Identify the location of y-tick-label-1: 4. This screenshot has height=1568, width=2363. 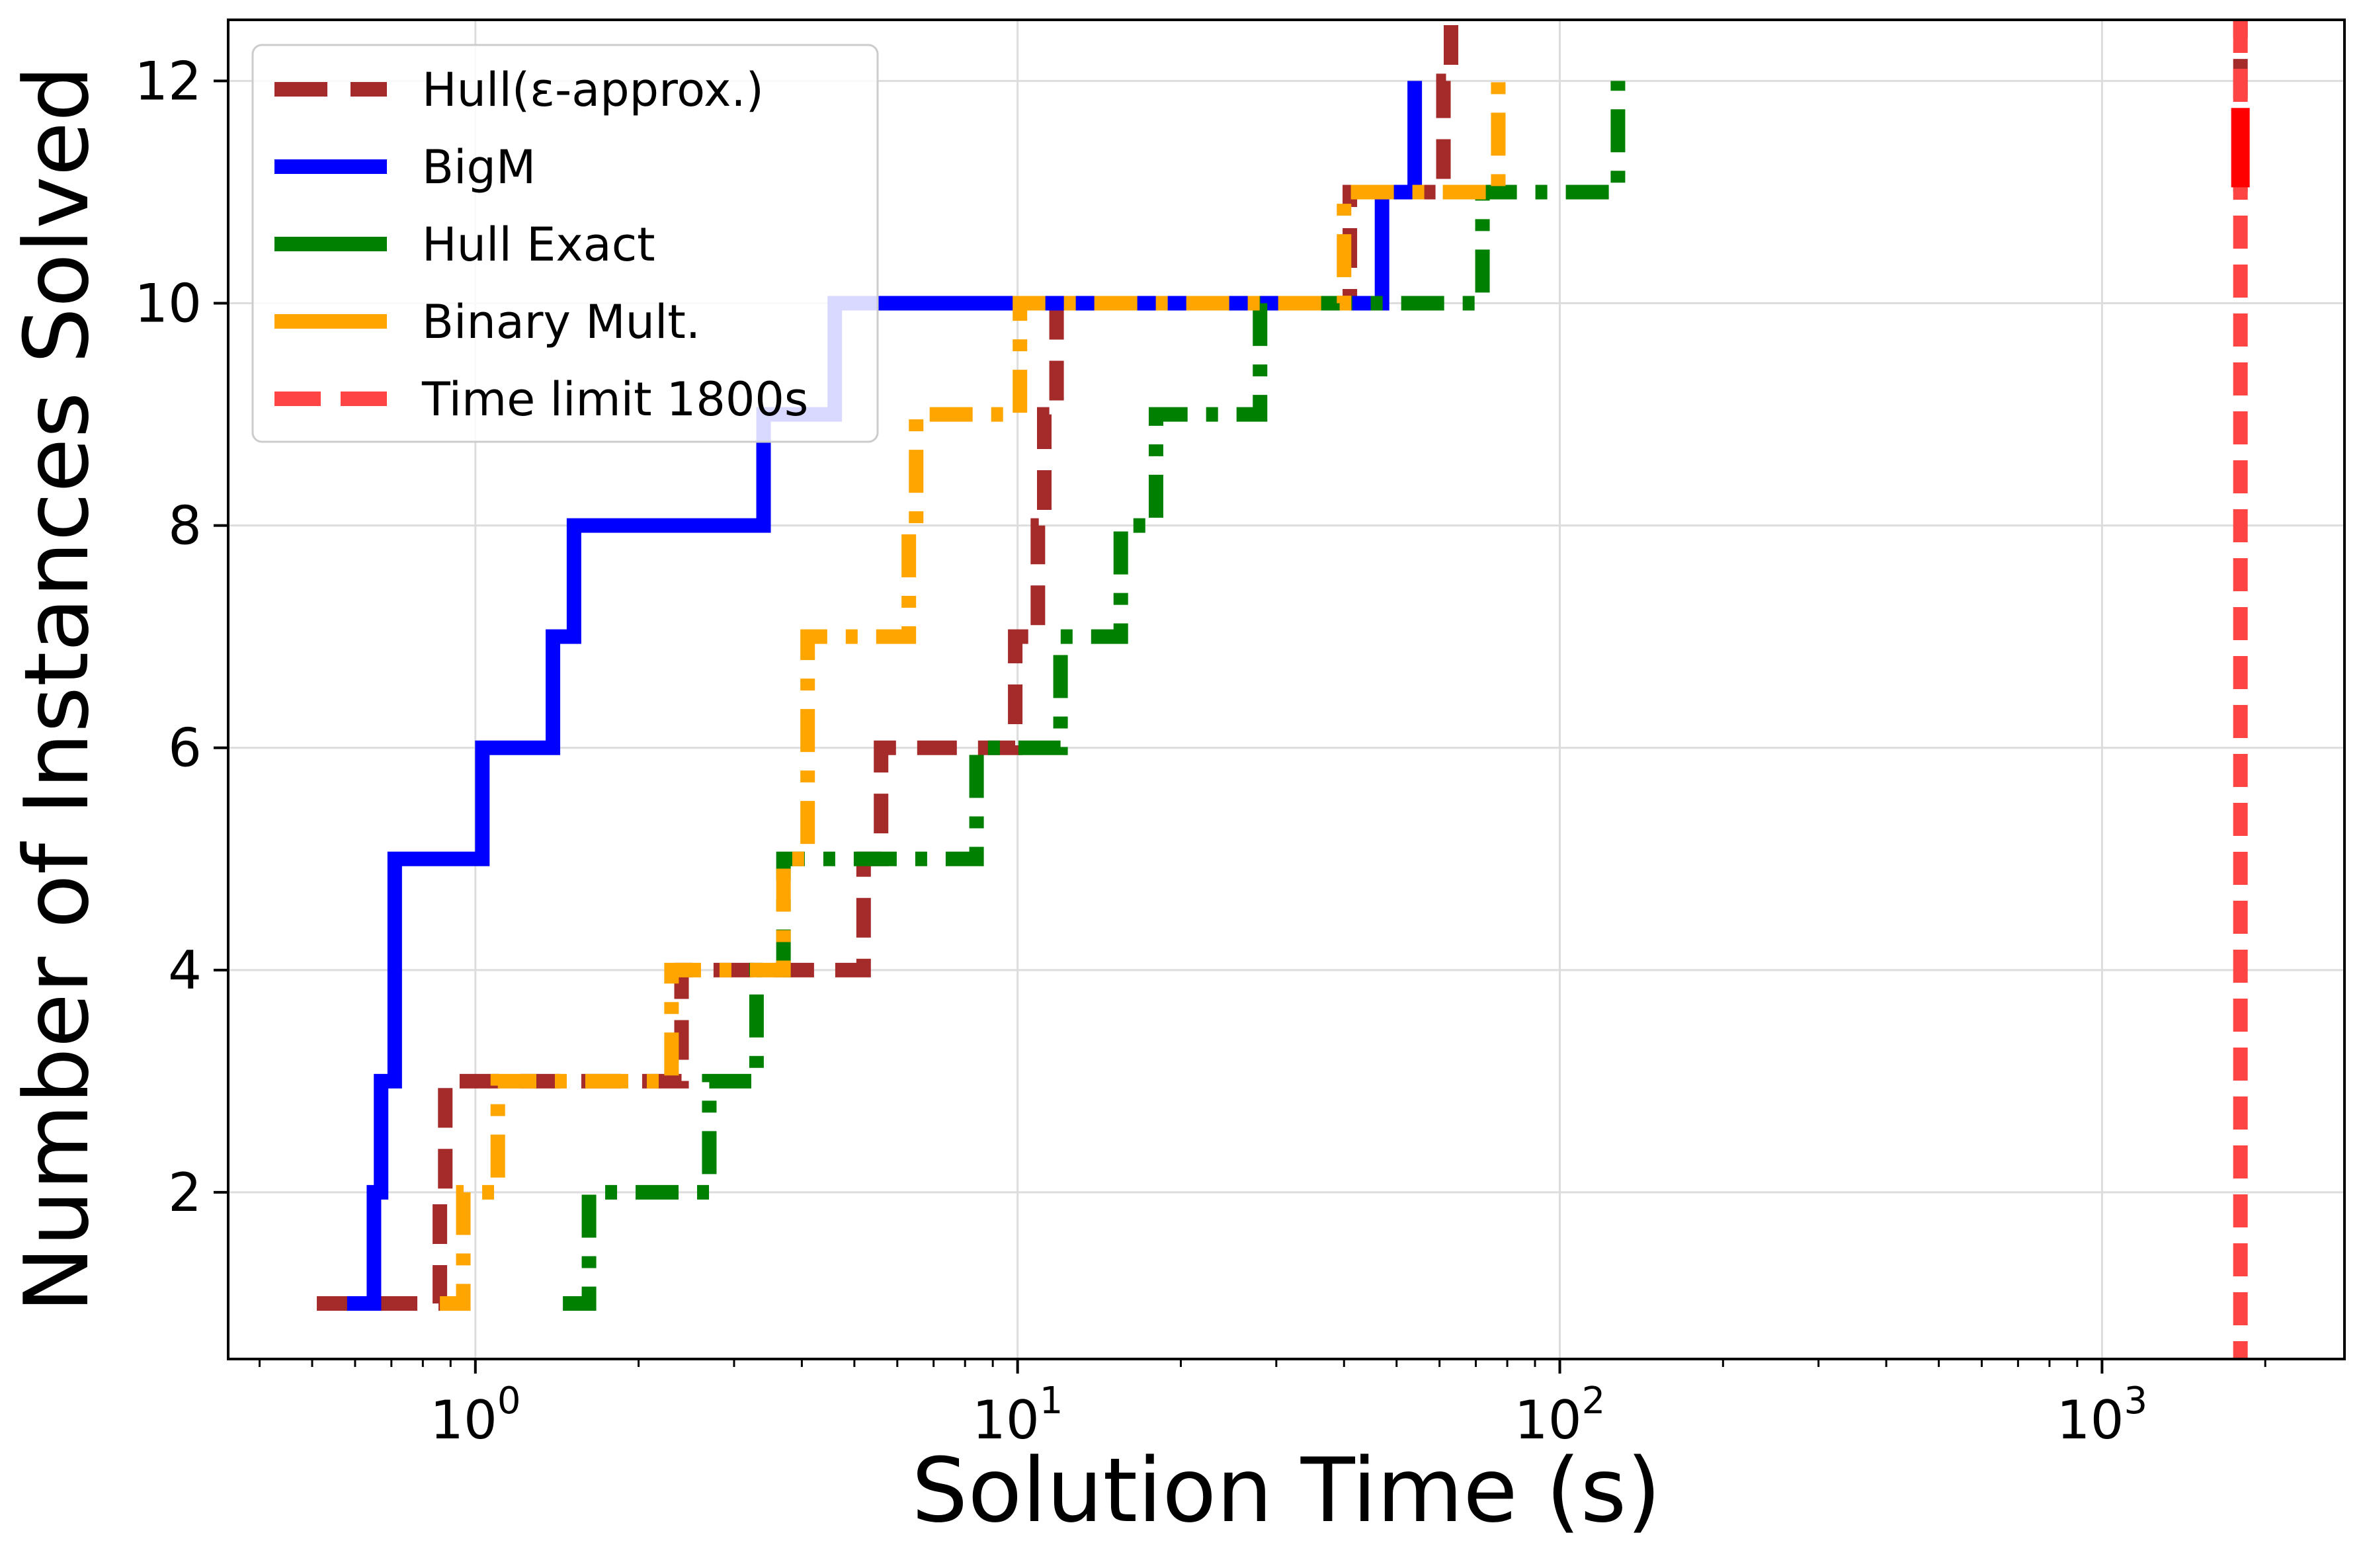
(185, 970).